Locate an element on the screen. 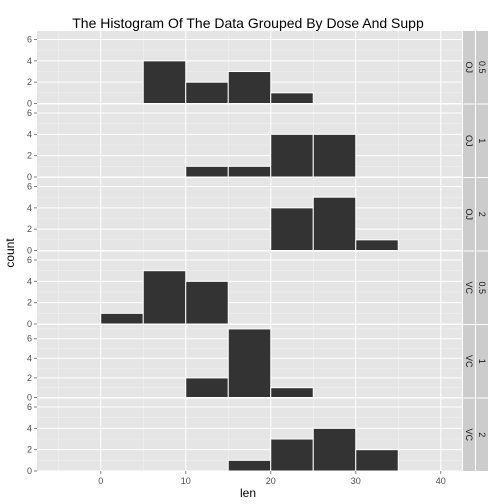 The height and width of the screenshot is (504, 504). facet-panel: 0 2 4 6 VC 0.5 is located at coordinates (257, 290).